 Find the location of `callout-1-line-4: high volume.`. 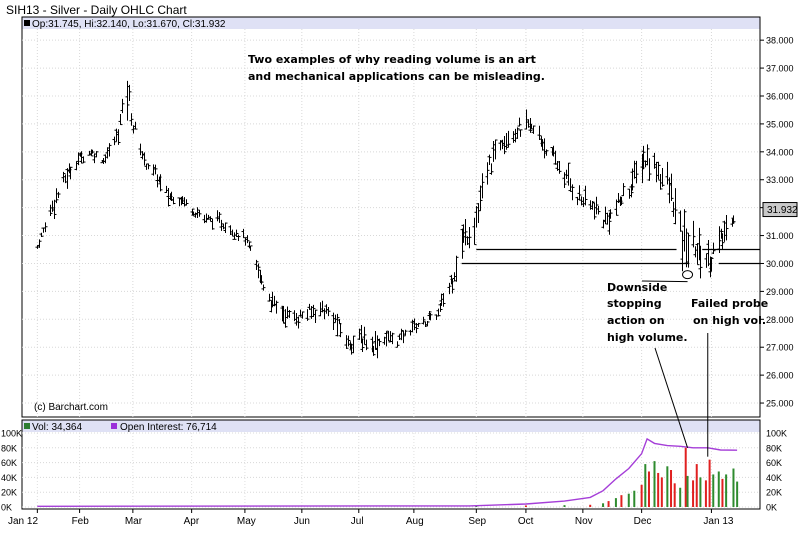

callout-1-line-4: high volume. is located at coordinates (647, 337).